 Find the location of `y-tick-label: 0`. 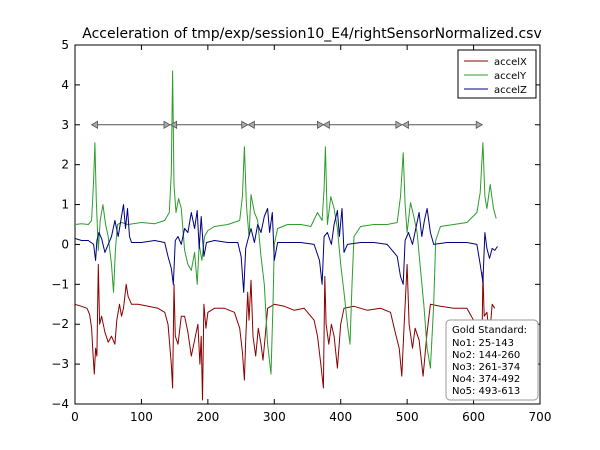

y-tick-label: 0 is located at coordinates (65, 244).